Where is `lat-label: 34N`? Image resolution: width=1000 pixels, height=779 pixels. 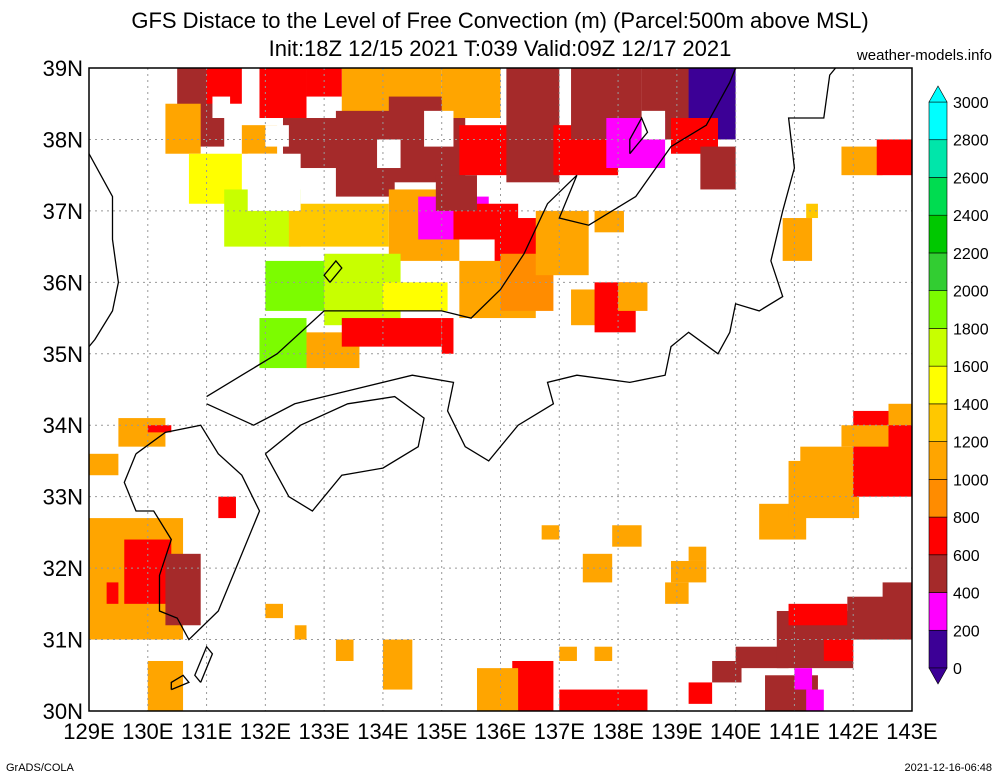
lat-label: 34N is located at coordinates (63, 425).